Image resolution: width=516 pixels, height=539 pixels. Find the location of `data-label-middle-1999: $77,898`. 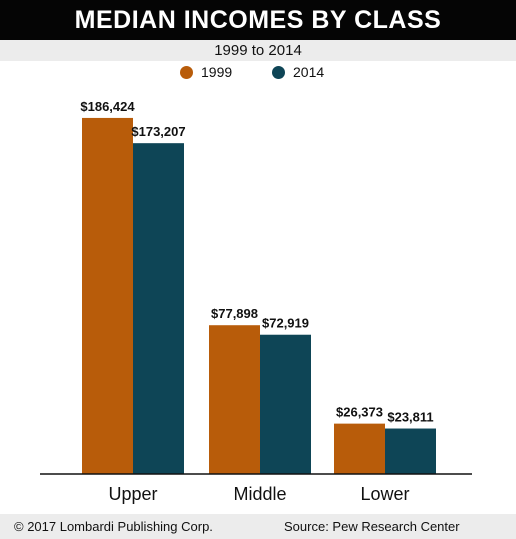

data-label-middle-1999: $77,898 is located at coordinates (234, 313).